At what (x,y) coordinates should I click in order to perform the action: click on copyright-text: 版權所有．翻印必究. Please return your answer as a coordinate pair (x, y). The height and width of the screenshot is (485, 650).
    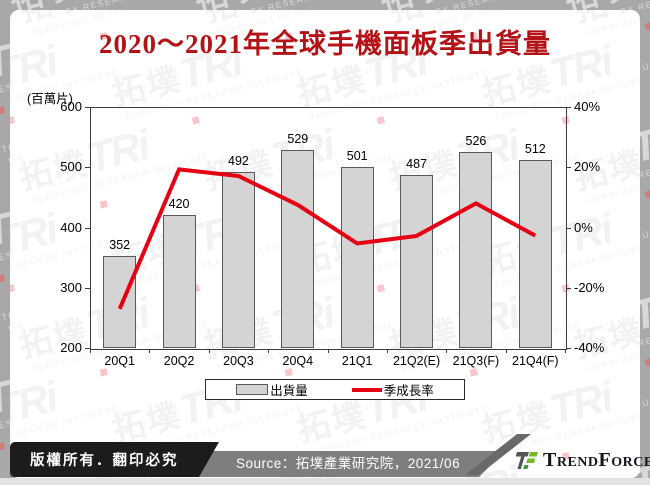
    Looking at the image, I should click on (104, 461).